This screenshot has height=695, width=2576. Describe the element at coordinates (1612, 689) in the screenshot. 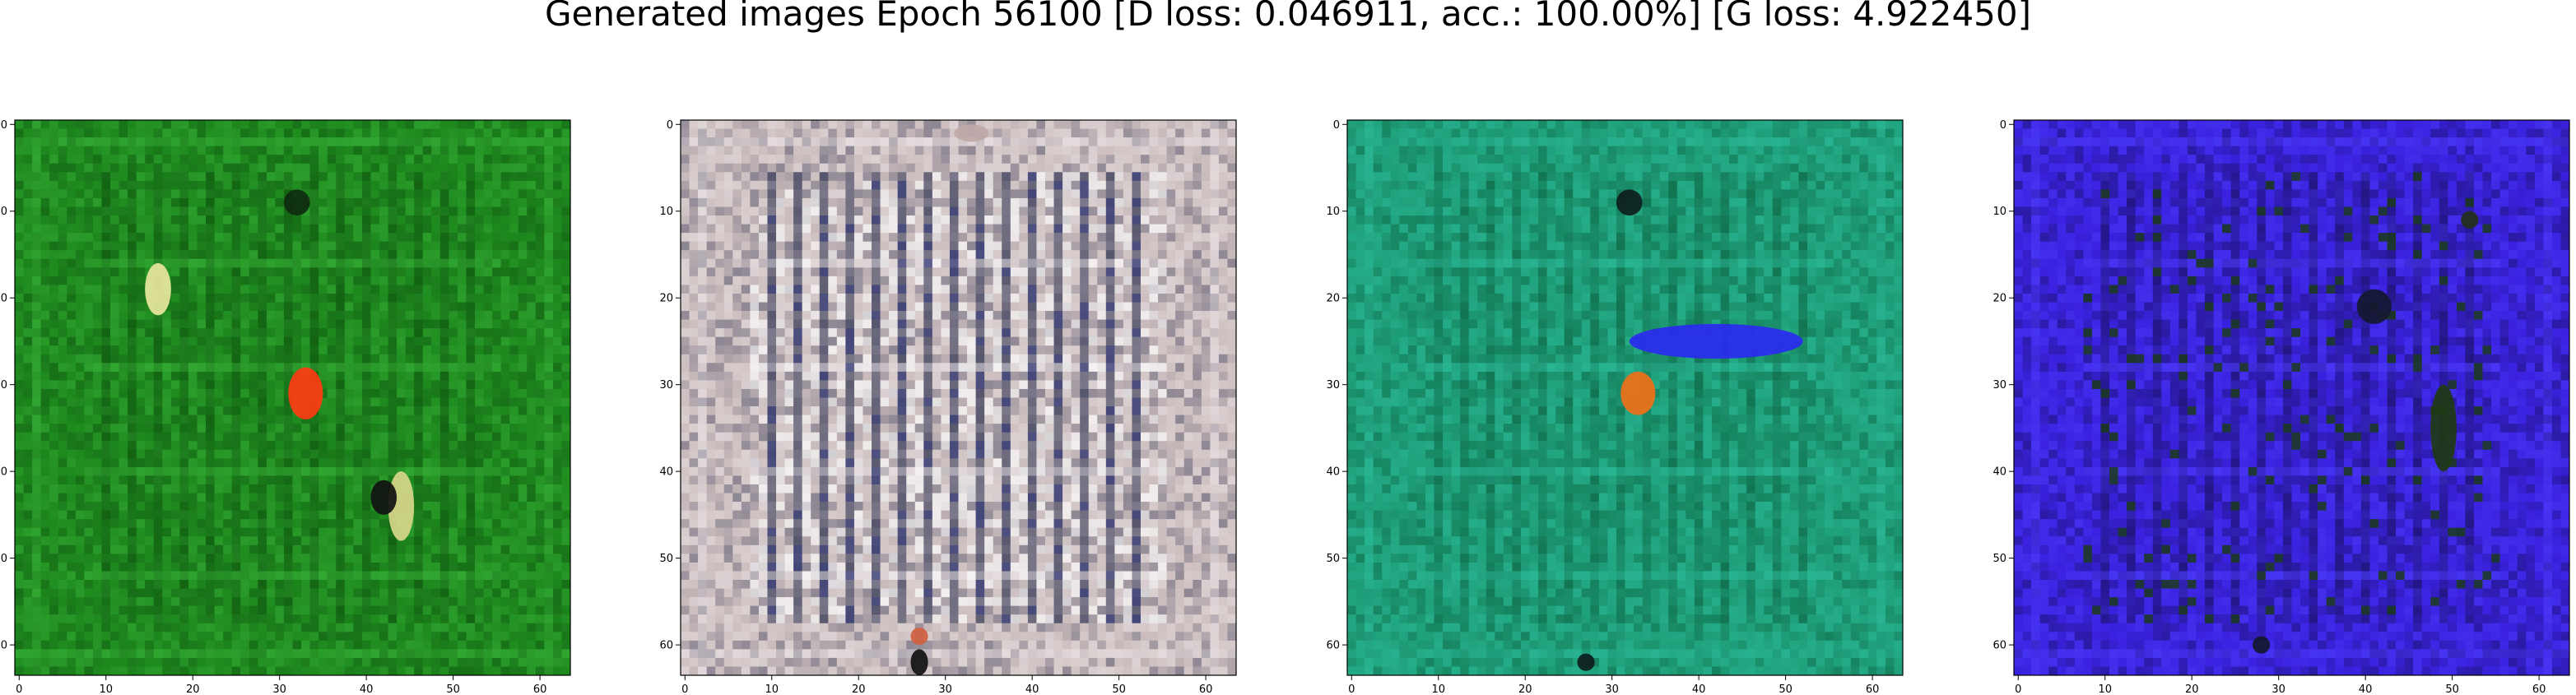

I see `image-panel-3-x-tick-label: 30` at that location.